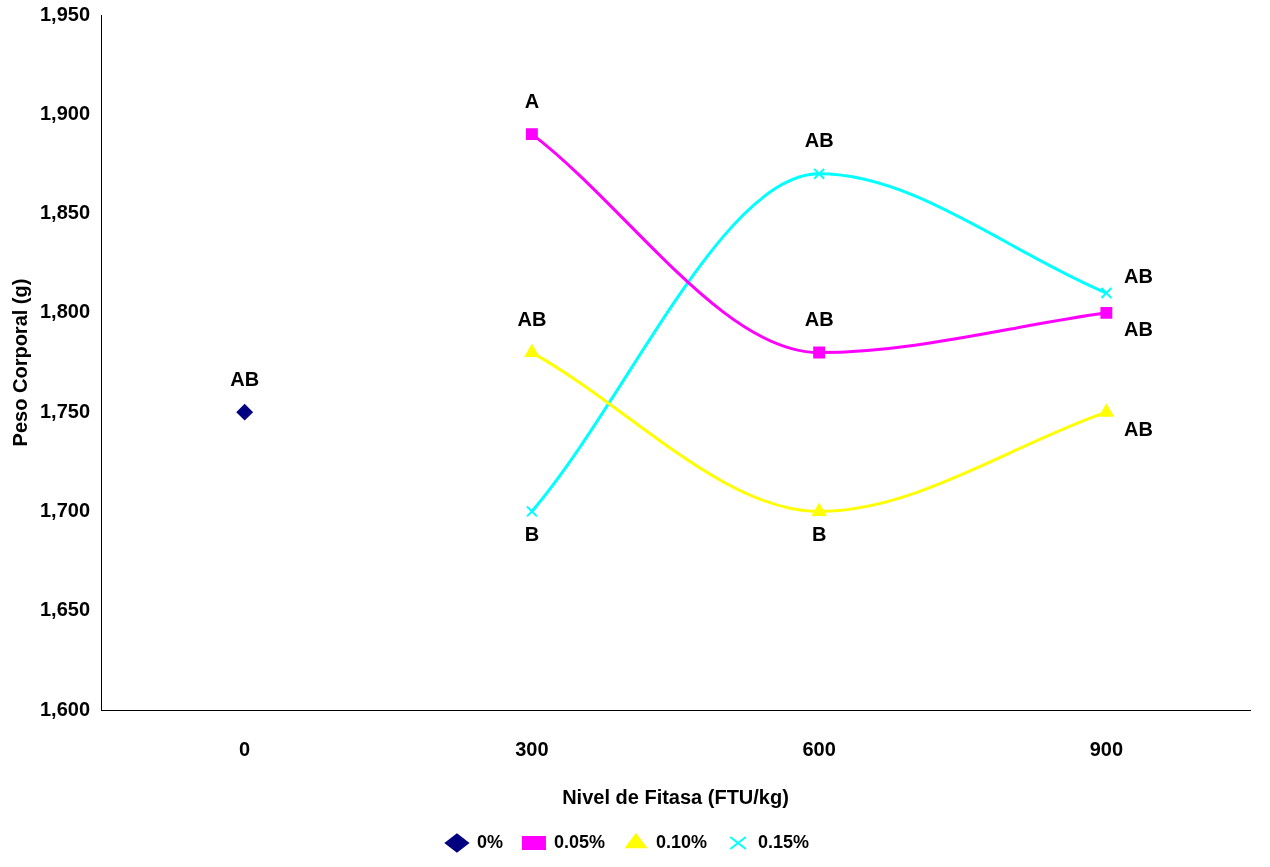 The image size is (1270, 867). What do you see at coordinates (675, 796) in the screenshot?
I see `x-axis-title: Nivel de Fitasa (FTU/kg)` at bounding box center [675, 796].